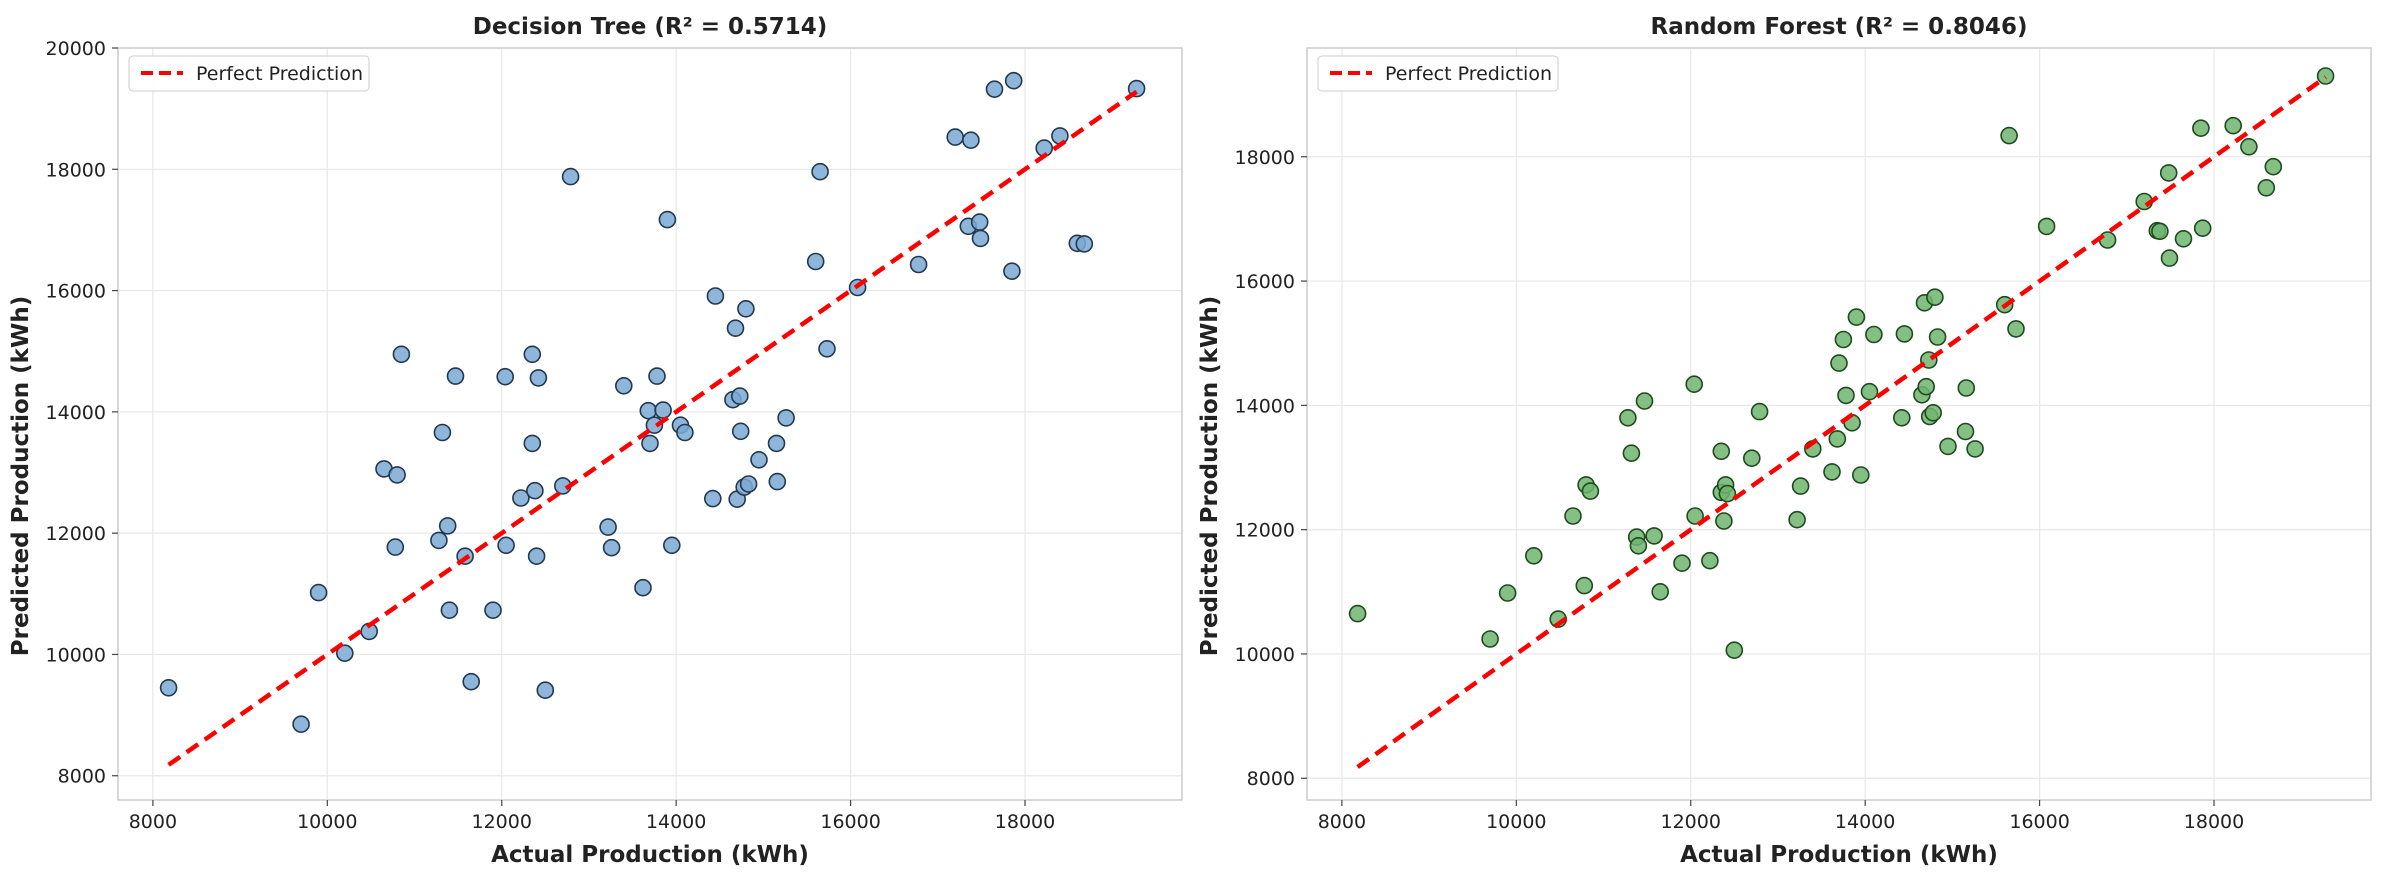 The image size is (2385, 881). Describe the element at coordinates (21, 476) in the screenshot. I see `y-axis-label: Predicted Production (kWh)` at that location.